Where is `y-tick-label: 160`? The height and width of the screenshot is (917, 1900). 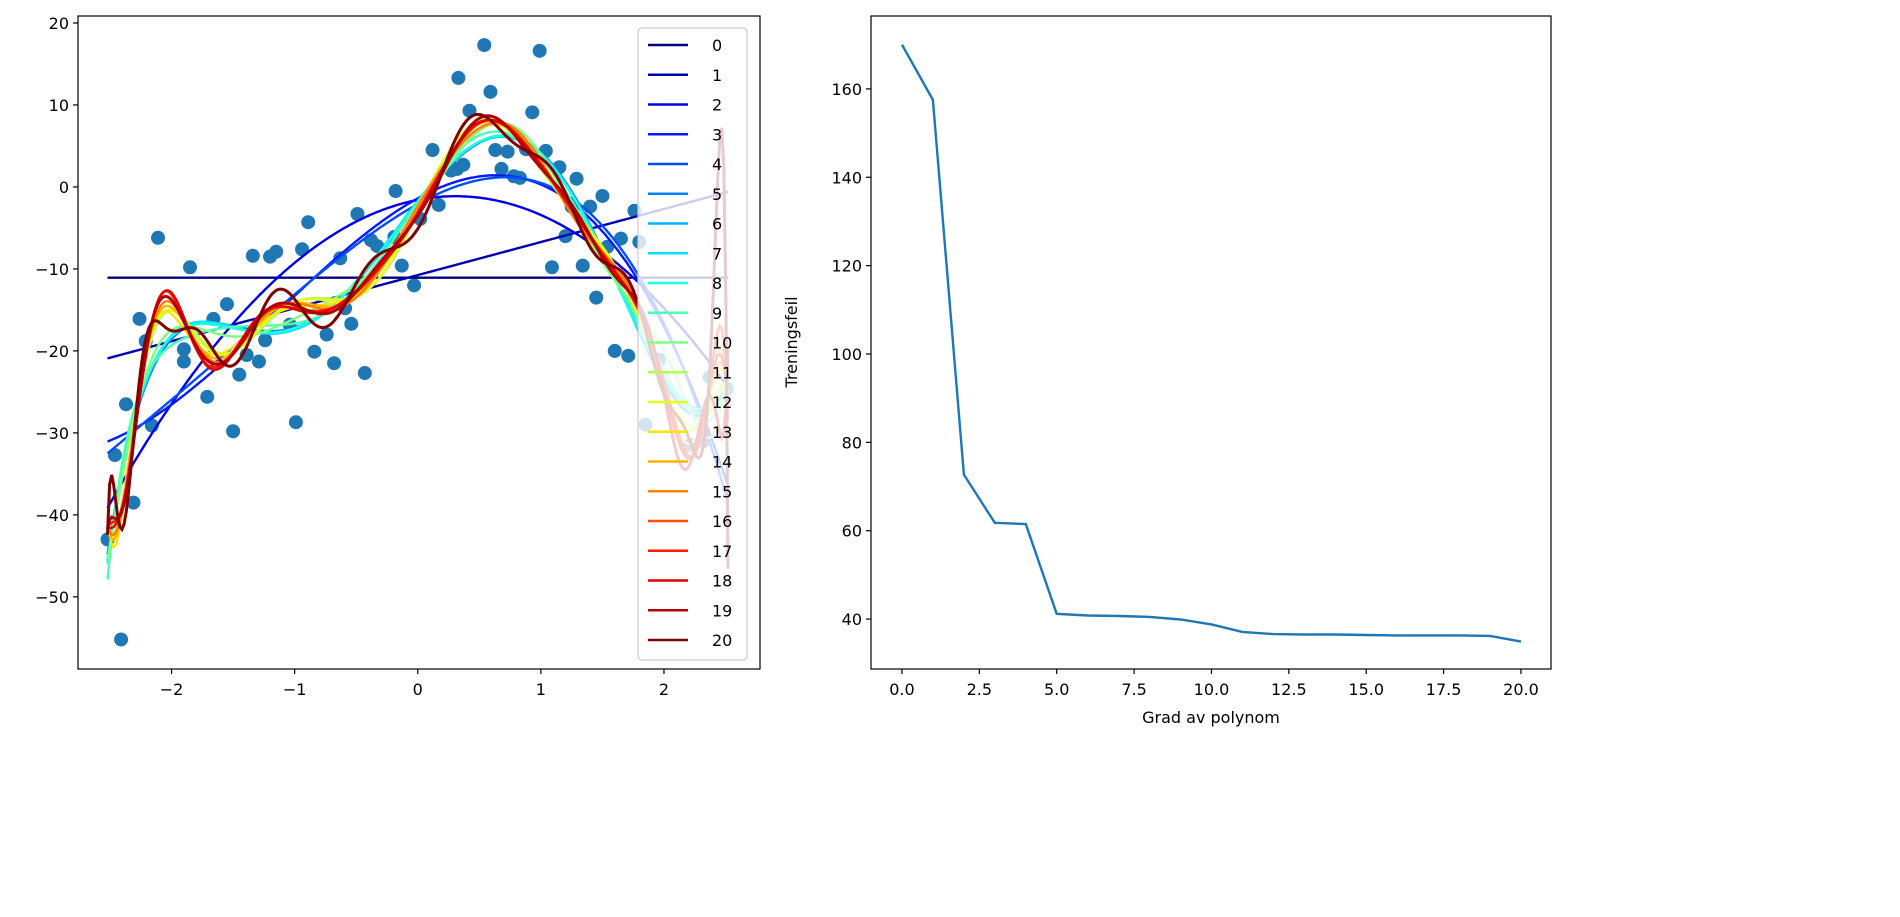
y-tick-label: 160 is located at coordinates (846, 89).